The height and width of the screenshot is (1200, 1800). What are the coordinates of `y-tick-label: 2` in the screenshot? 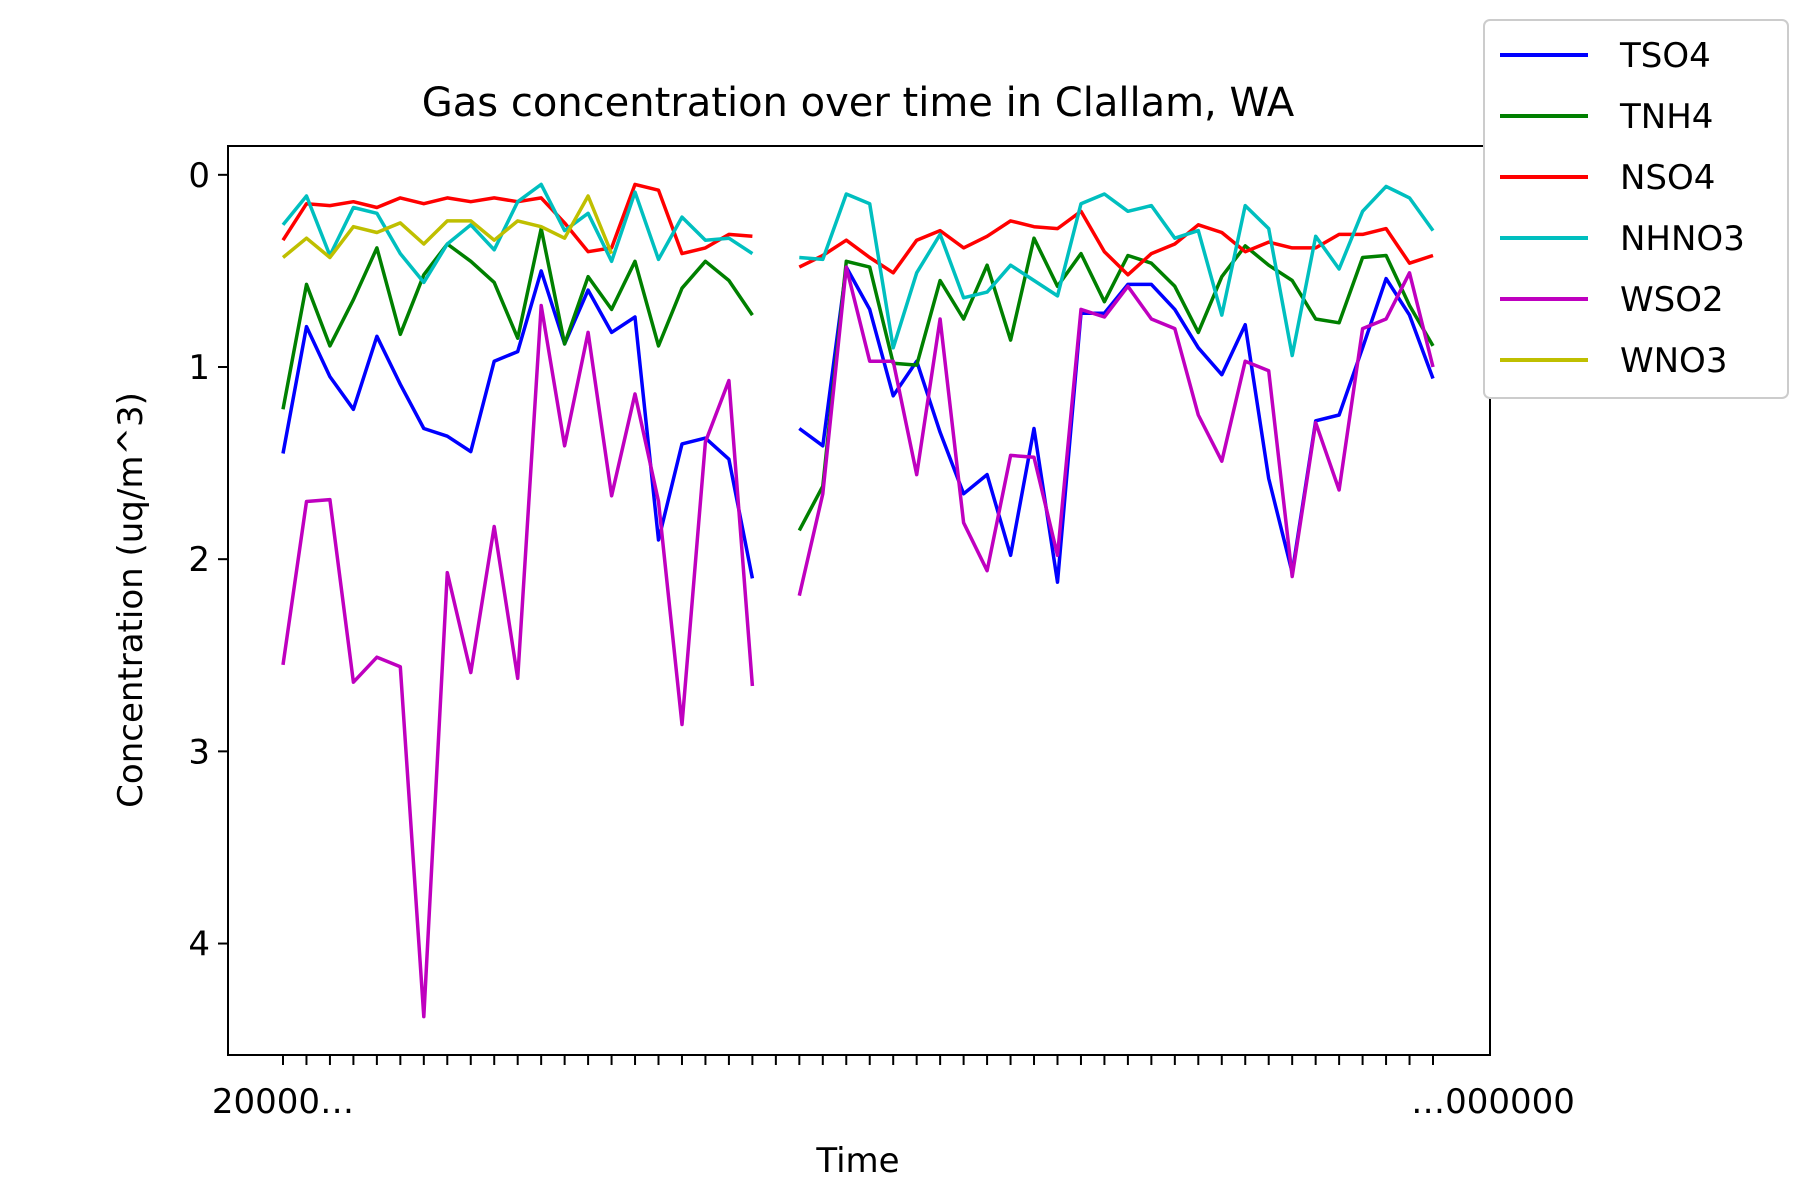 It's located at (199, 560).